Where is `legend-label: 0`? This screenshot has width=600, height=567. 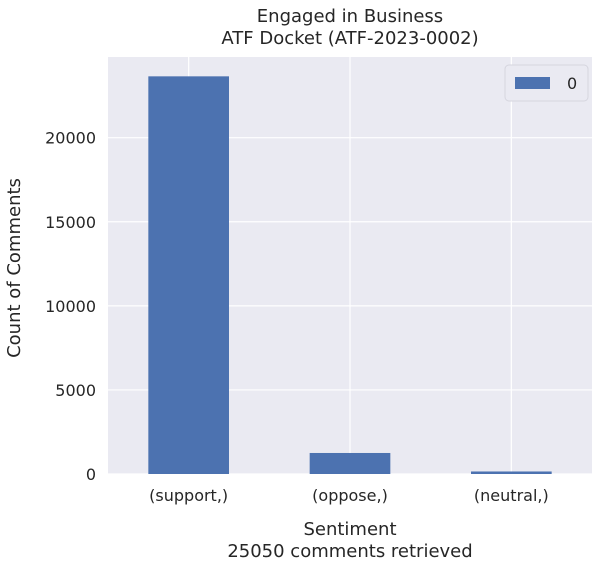
legend-label: 0 is located at coordinates (572, 83).